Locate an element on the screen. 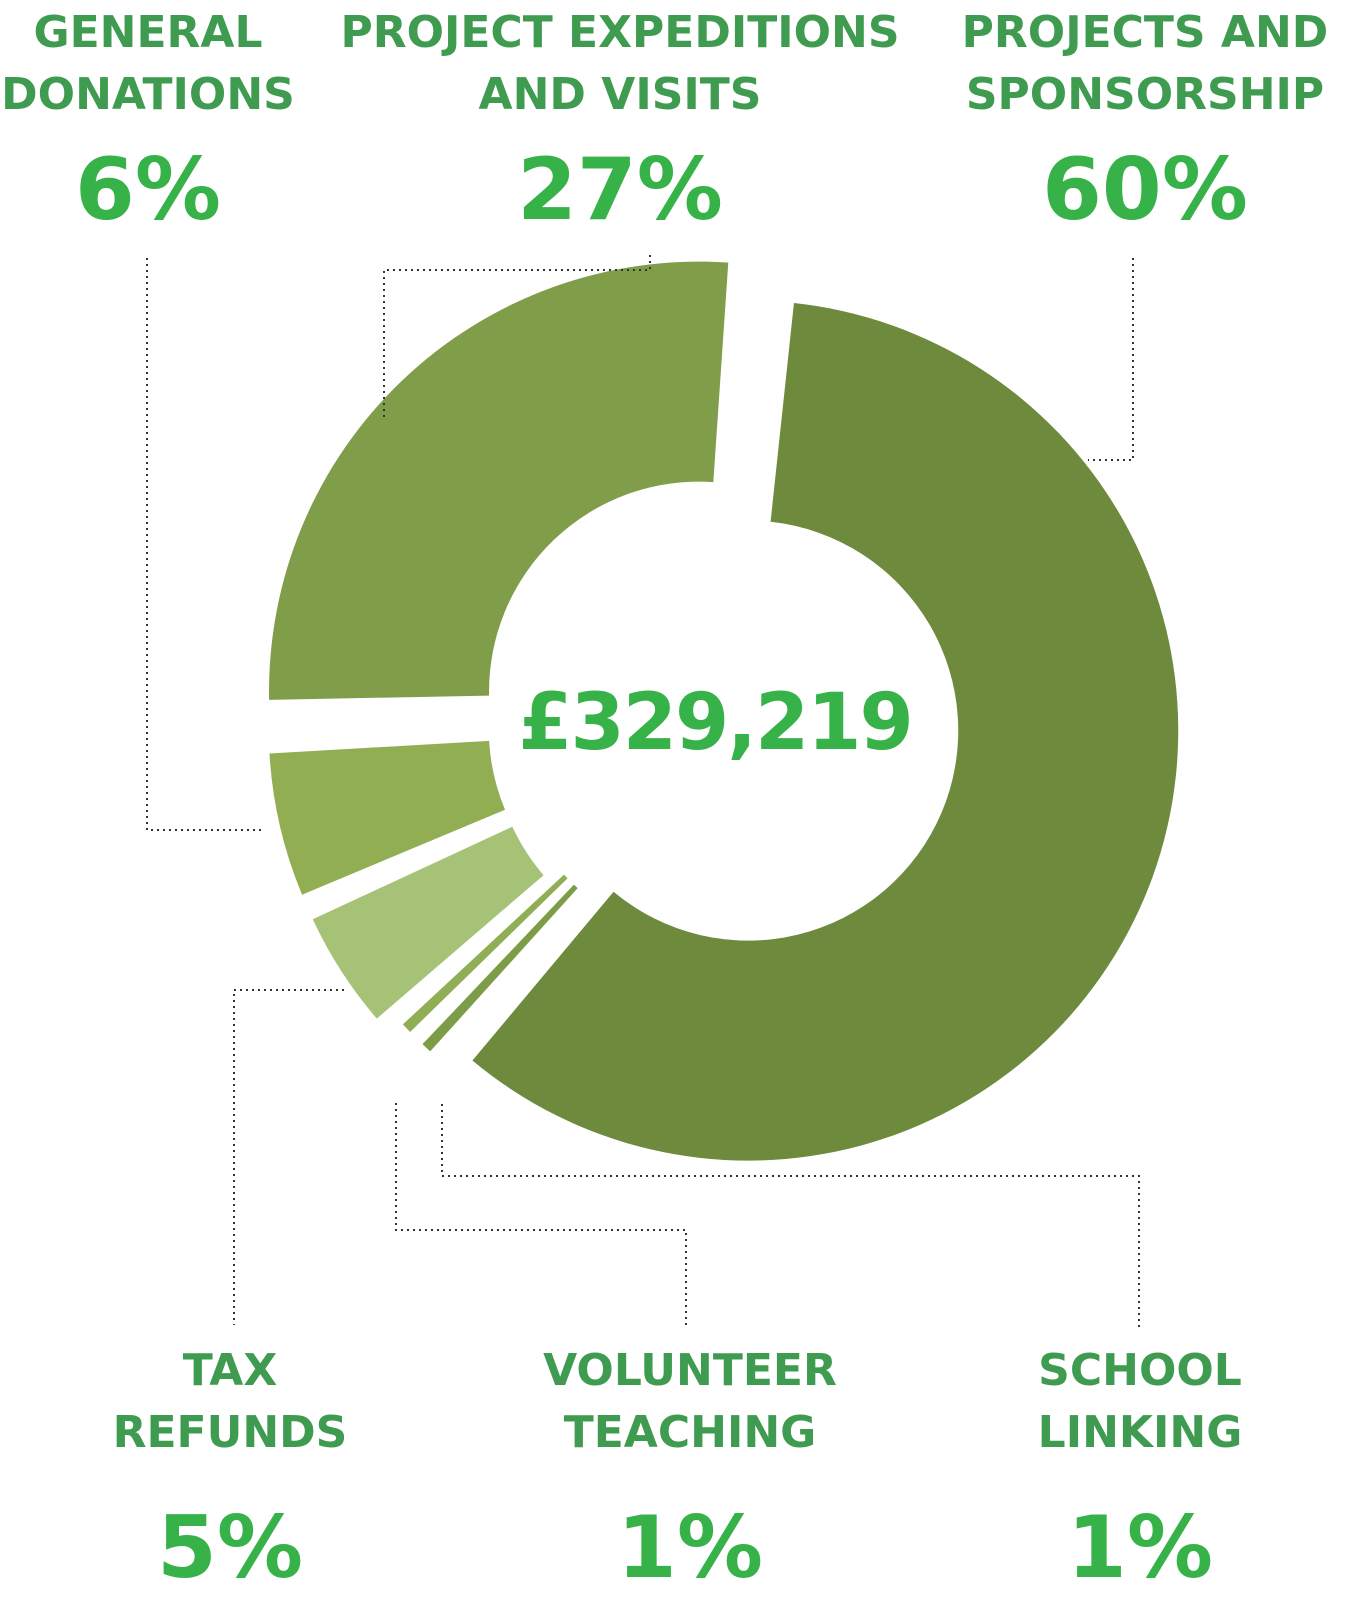 Image resolution: width=1345 pixels, height=1599 pixels. leader-volunteer-teaching is located at coordinates (541, 1214).